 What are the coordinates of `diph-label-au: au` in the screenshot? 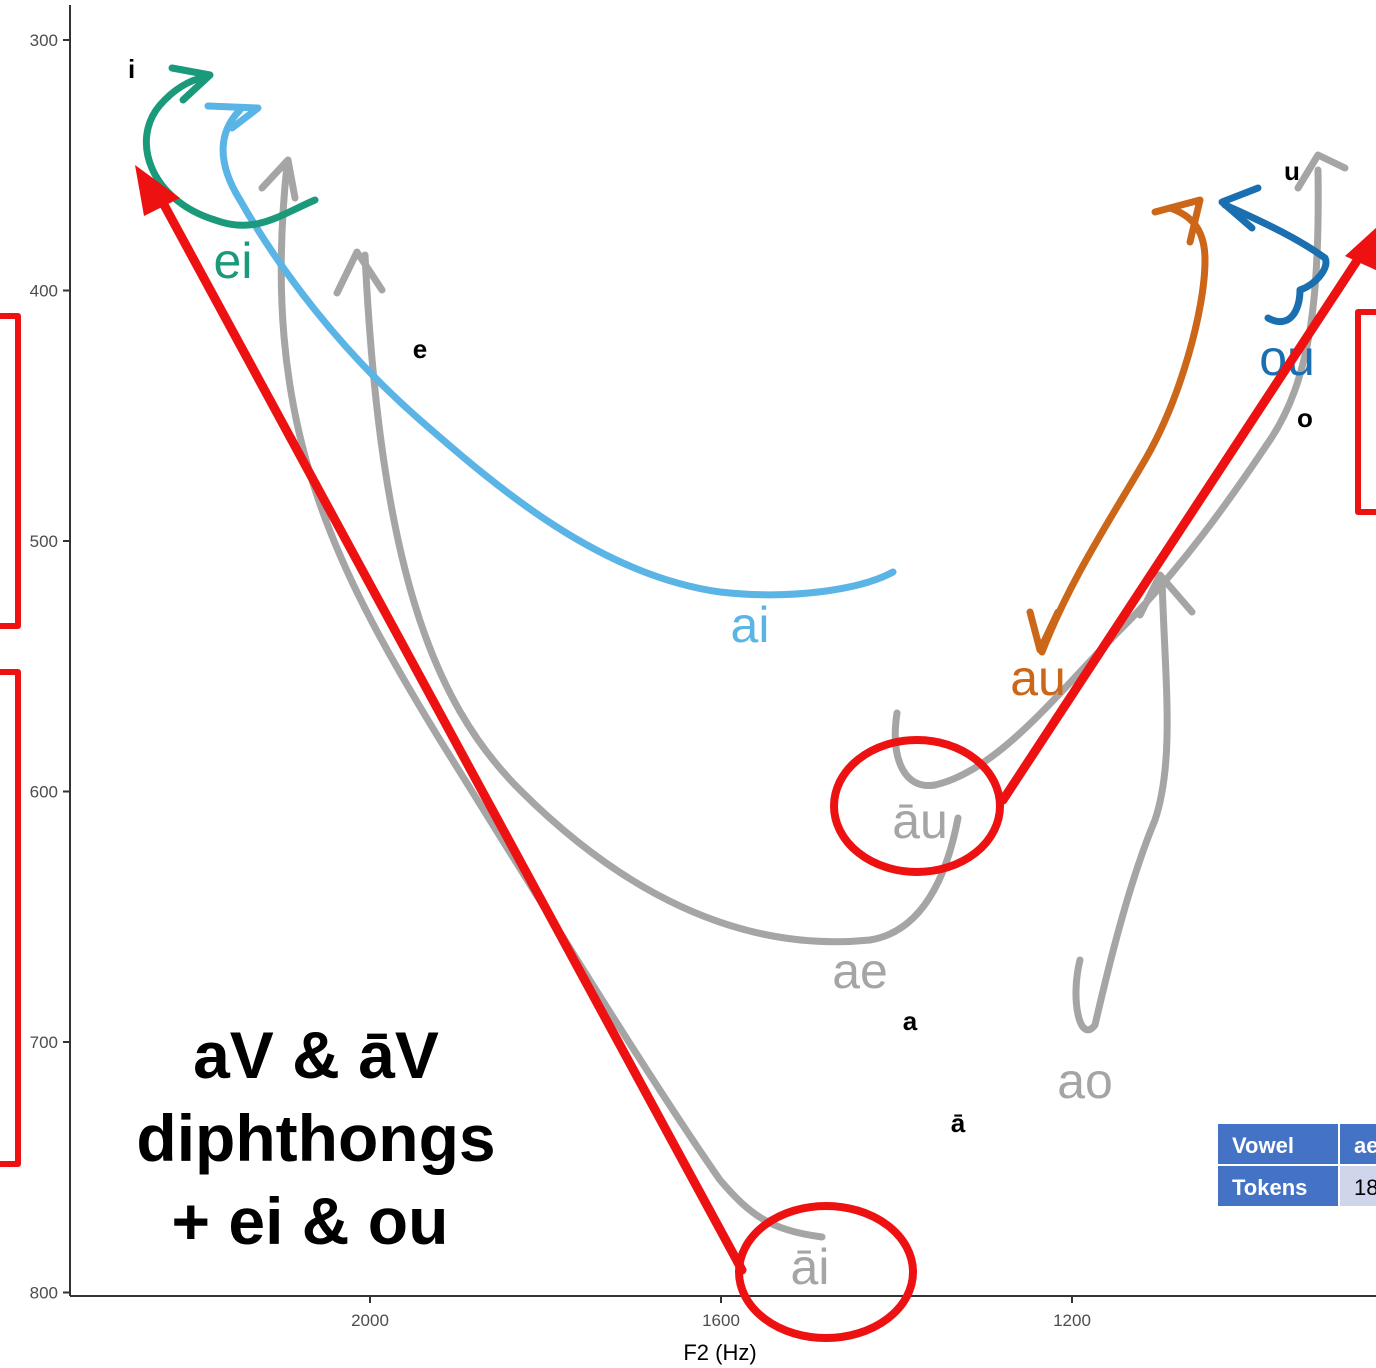 It's located at (1038, 678).